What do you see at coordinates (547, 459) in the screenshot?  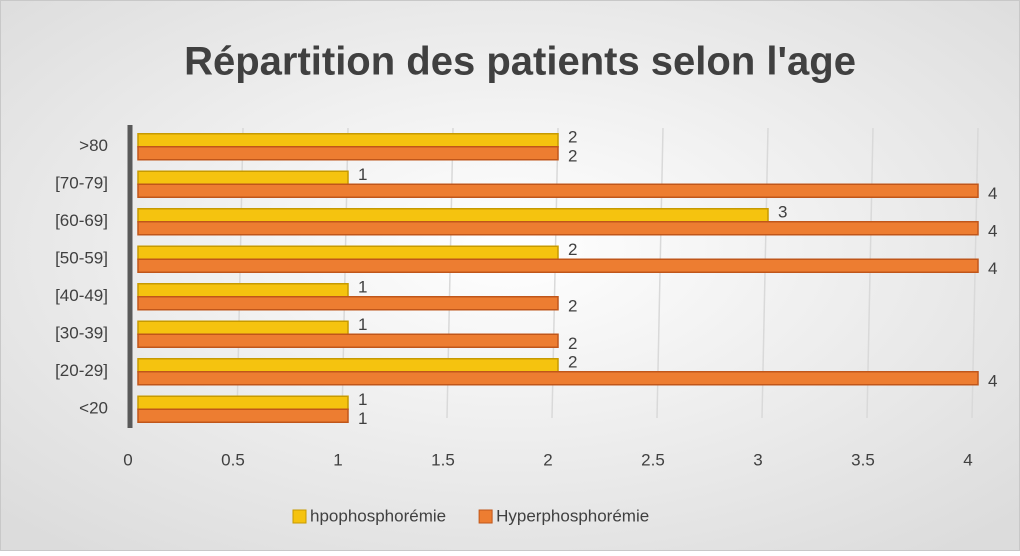 I see `x-tick-label: 2` at bounding box center [547, 459].